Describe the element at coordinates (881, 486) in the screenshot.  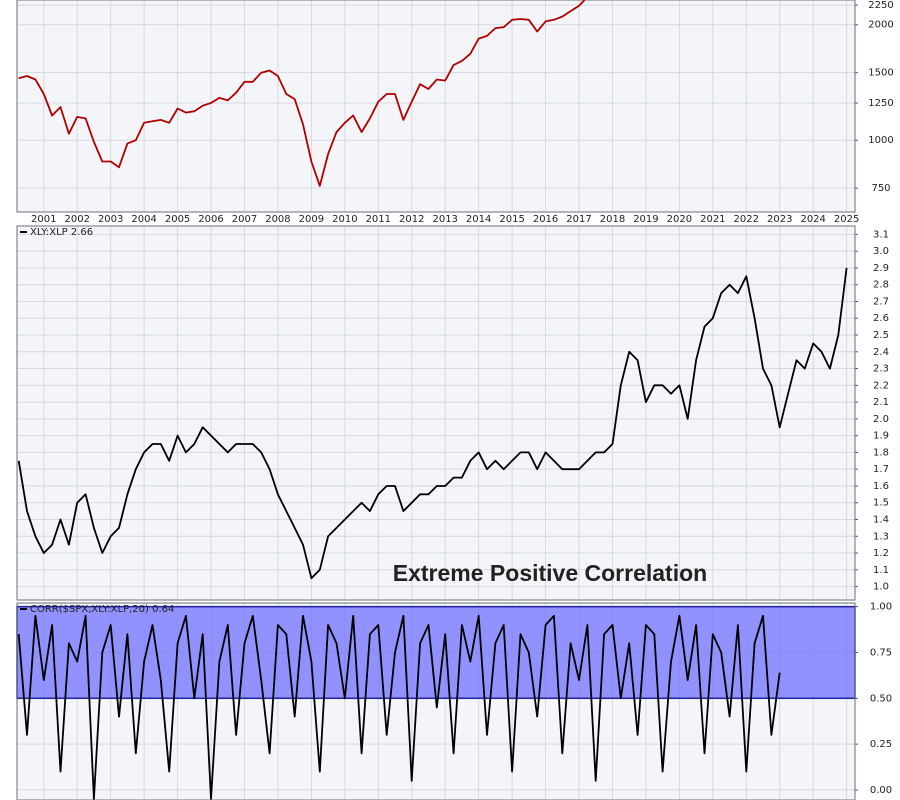
I see `y-tick-label: 1.6` at that location.